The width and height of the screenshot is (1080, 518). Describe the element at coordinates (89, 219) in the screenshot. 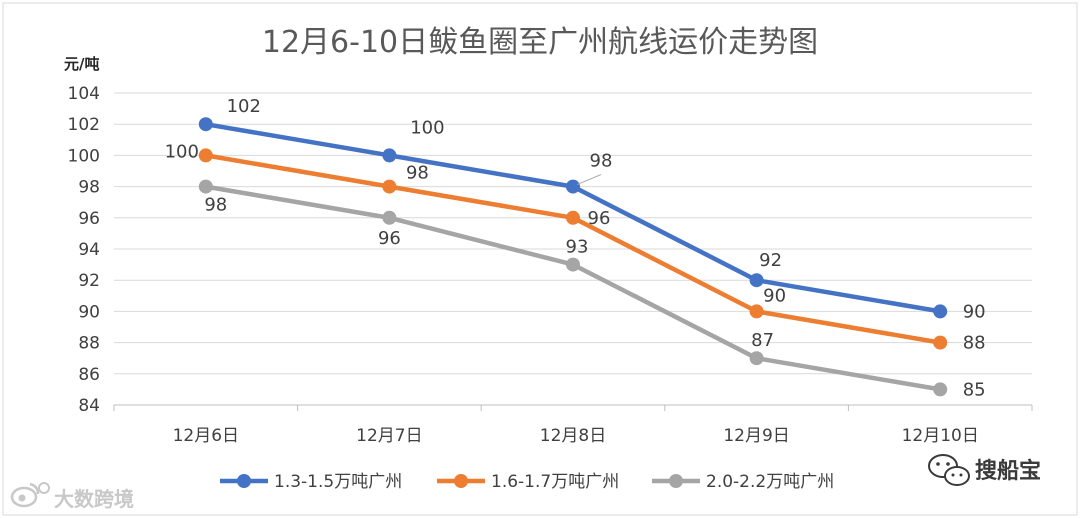

I see `y-tick-label: 96` at that location.